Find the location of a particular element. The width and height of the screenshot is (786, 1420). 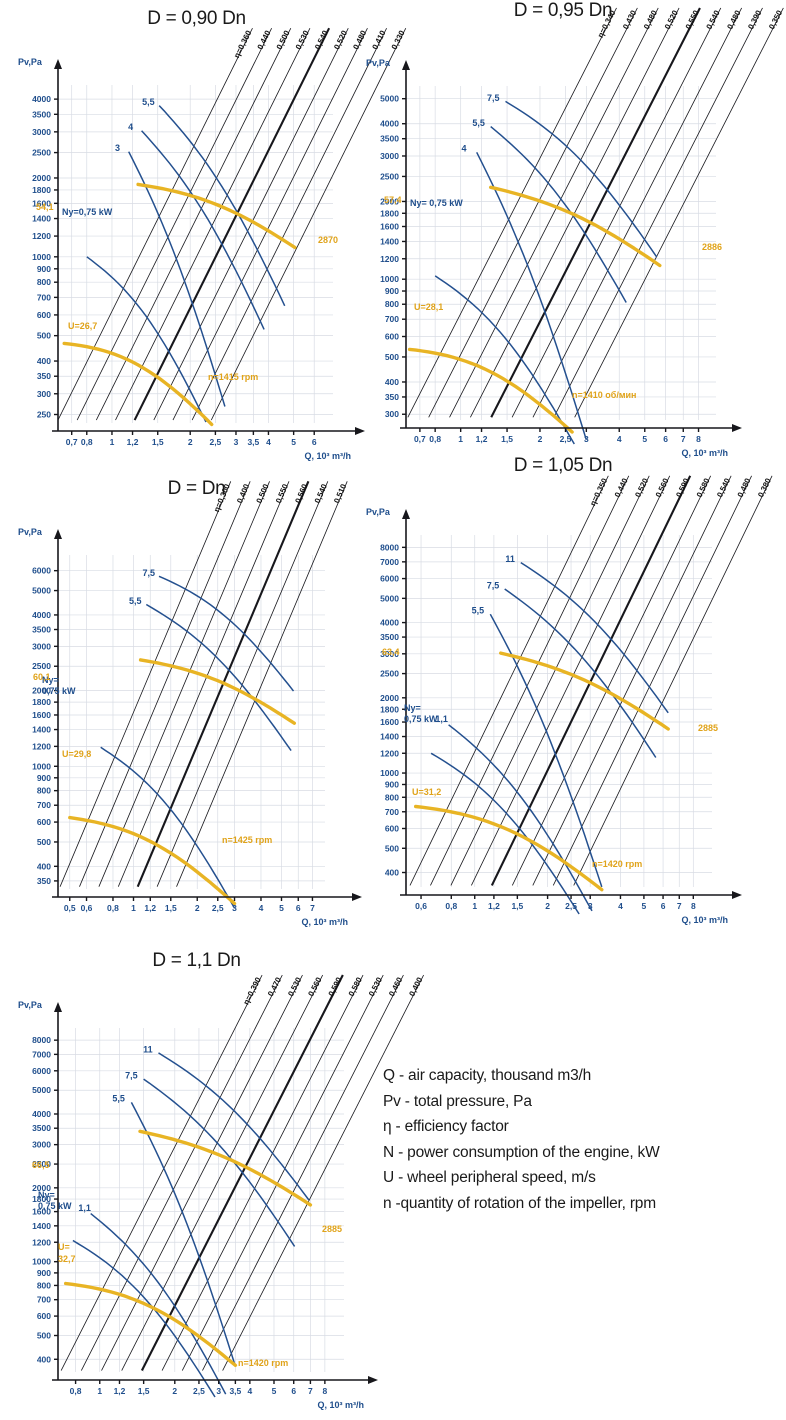

svg-text: 1000 is located at coordinates (41, 1262).